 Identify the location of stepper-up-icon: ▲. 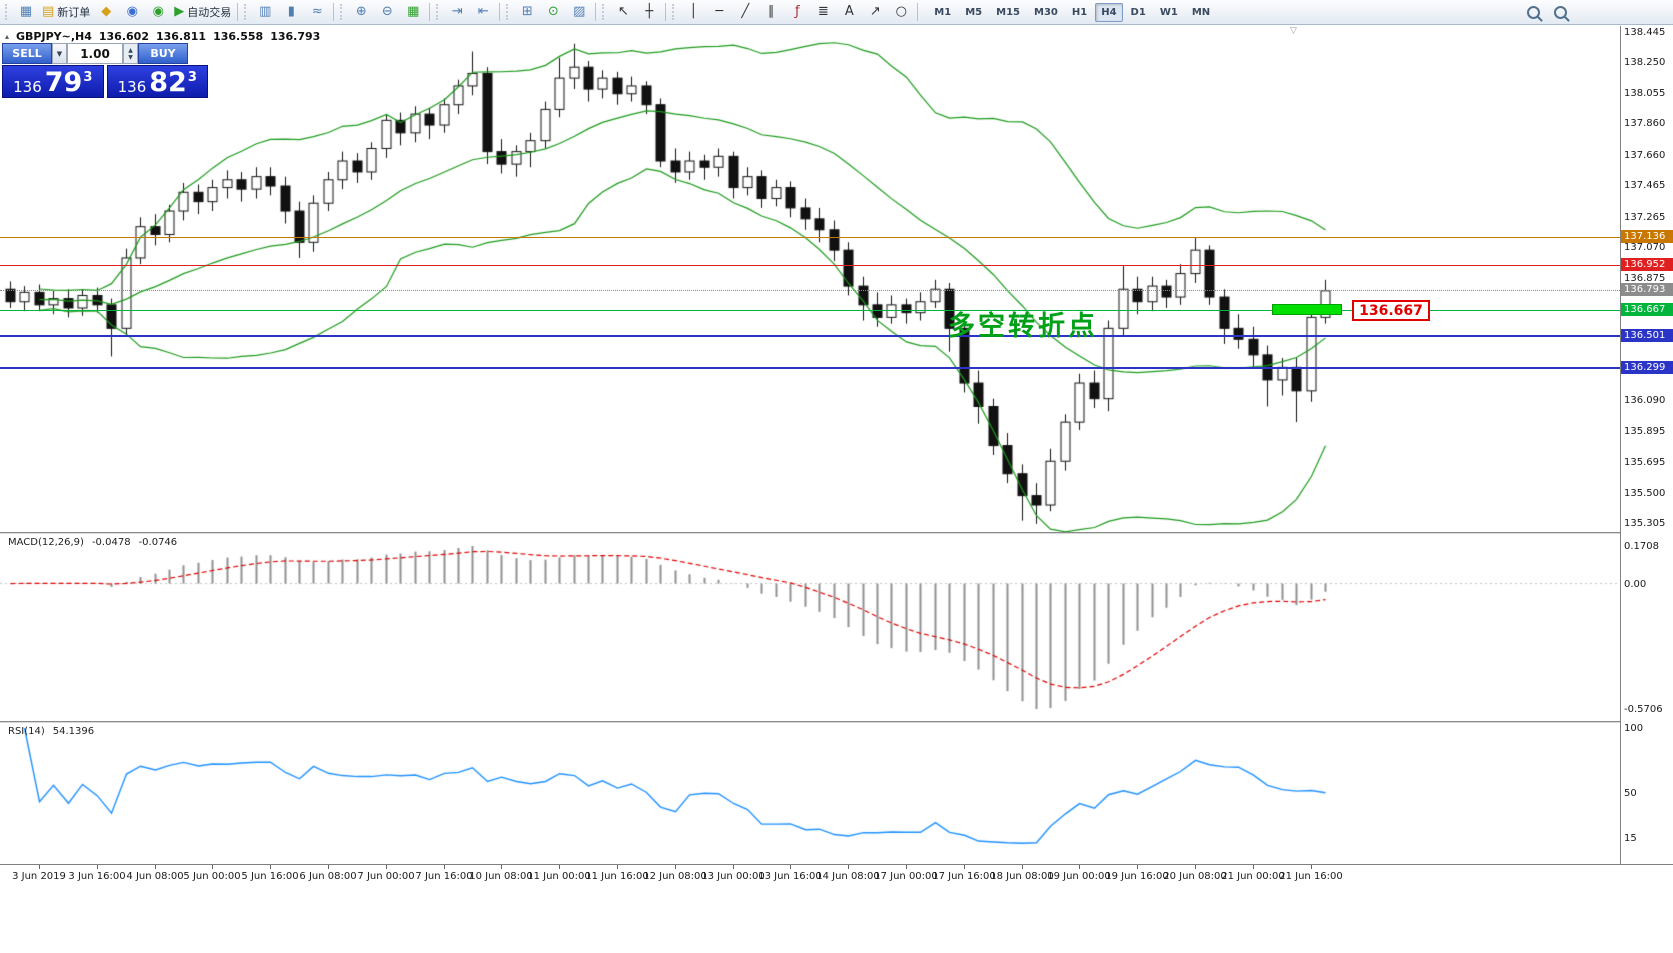
(130, 50).